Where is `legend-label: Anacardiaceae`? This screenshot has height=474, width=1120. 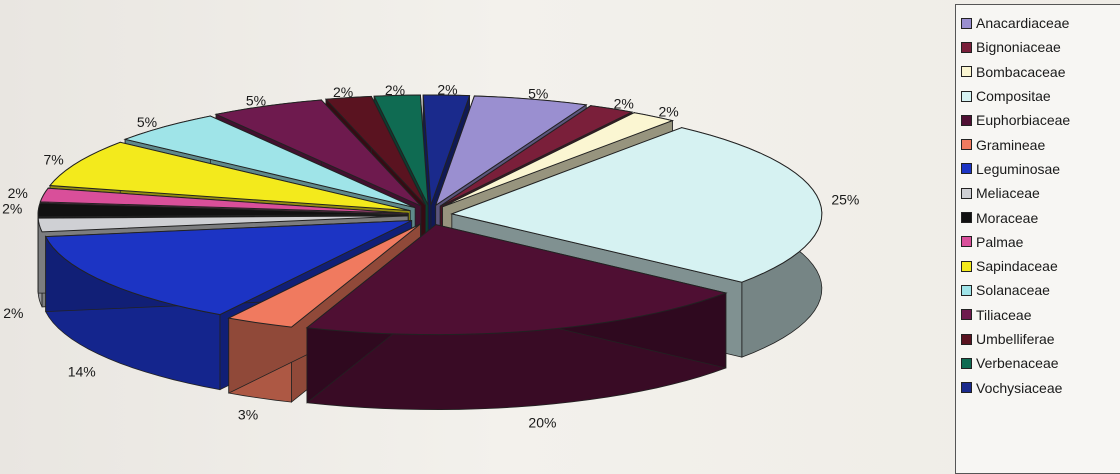
legend-label: Anacardiaceae is located at coordinates (1023, 23).